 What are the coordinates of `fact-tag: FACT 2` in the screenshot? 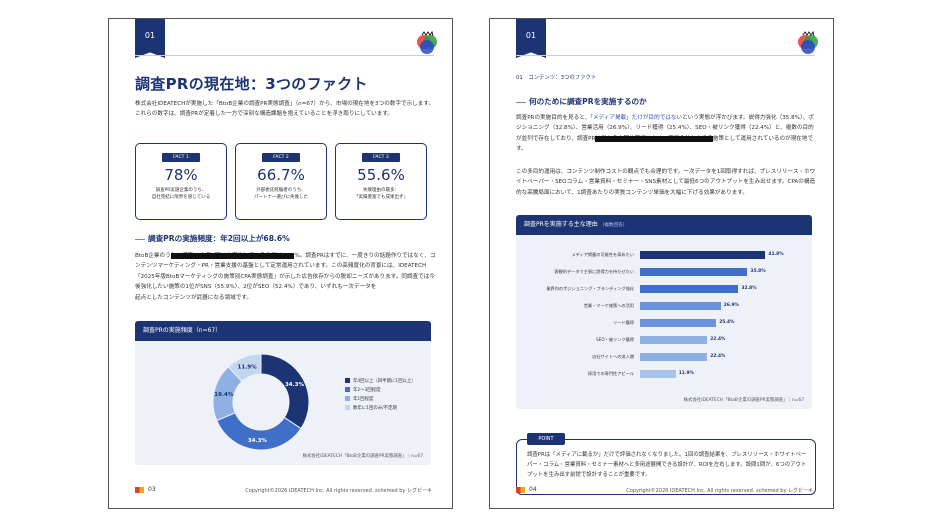 It's located at (281, 157).